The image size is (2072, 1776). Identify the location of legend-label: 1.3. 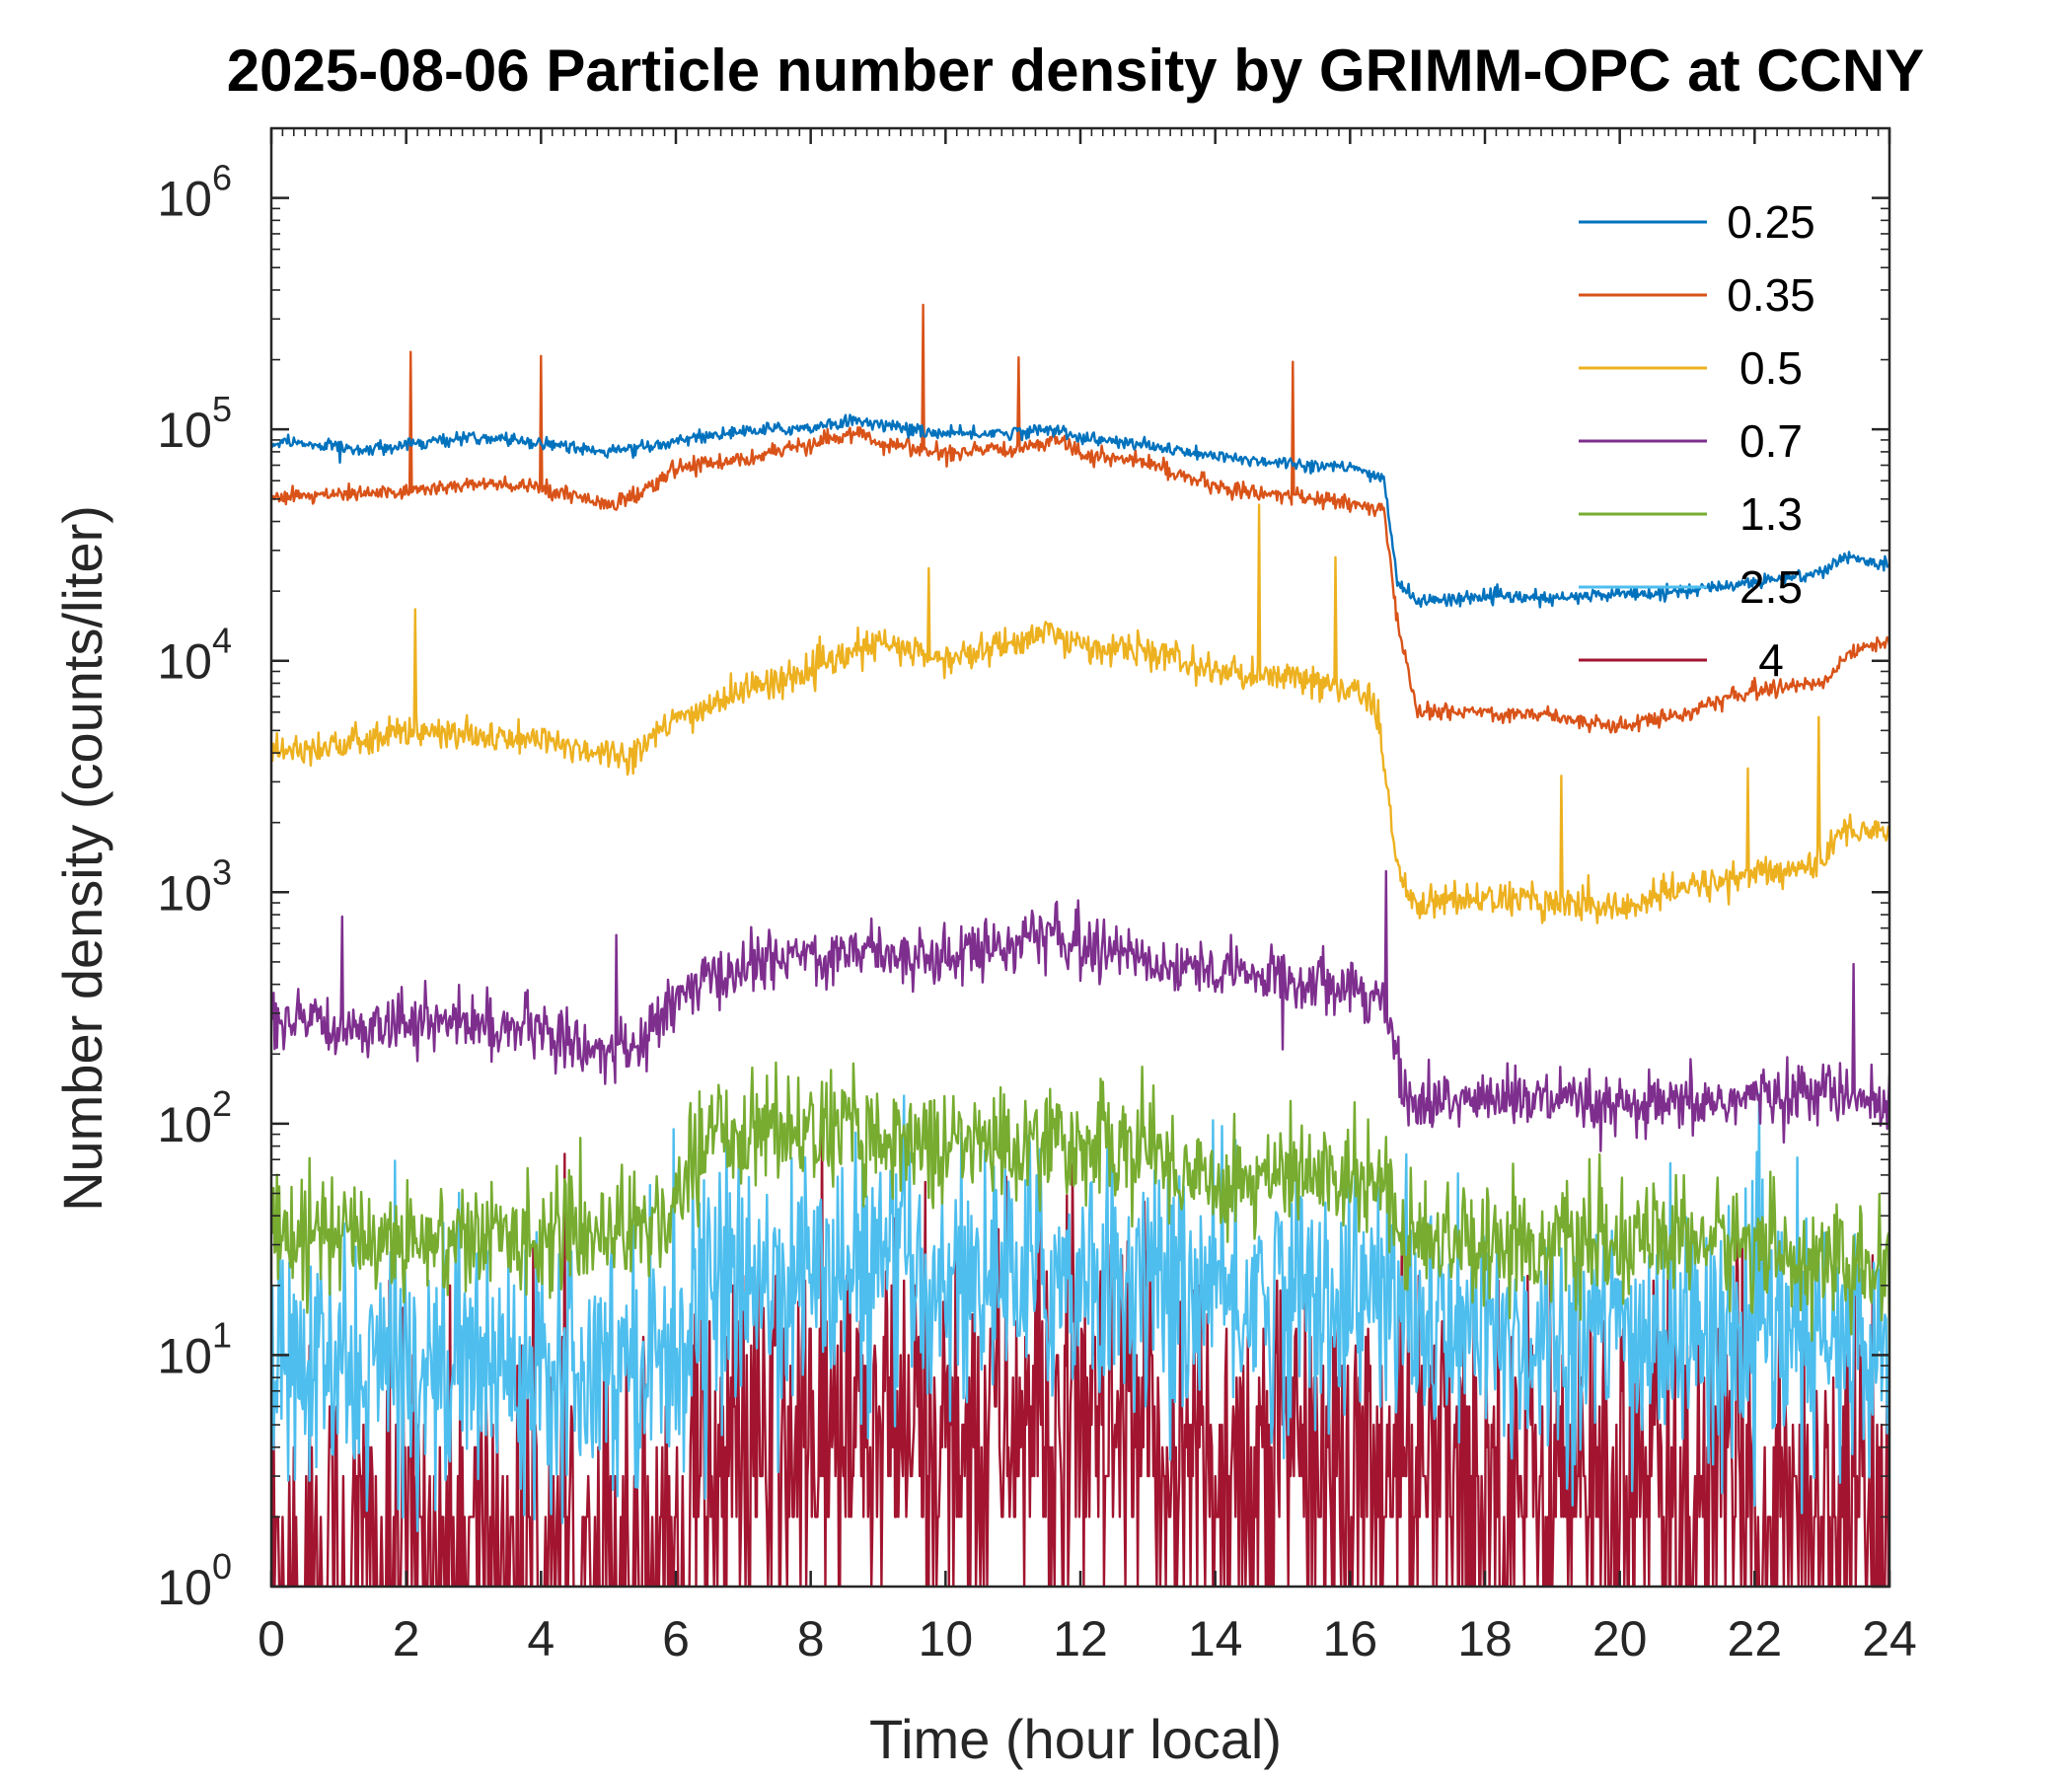
(1771, 514).